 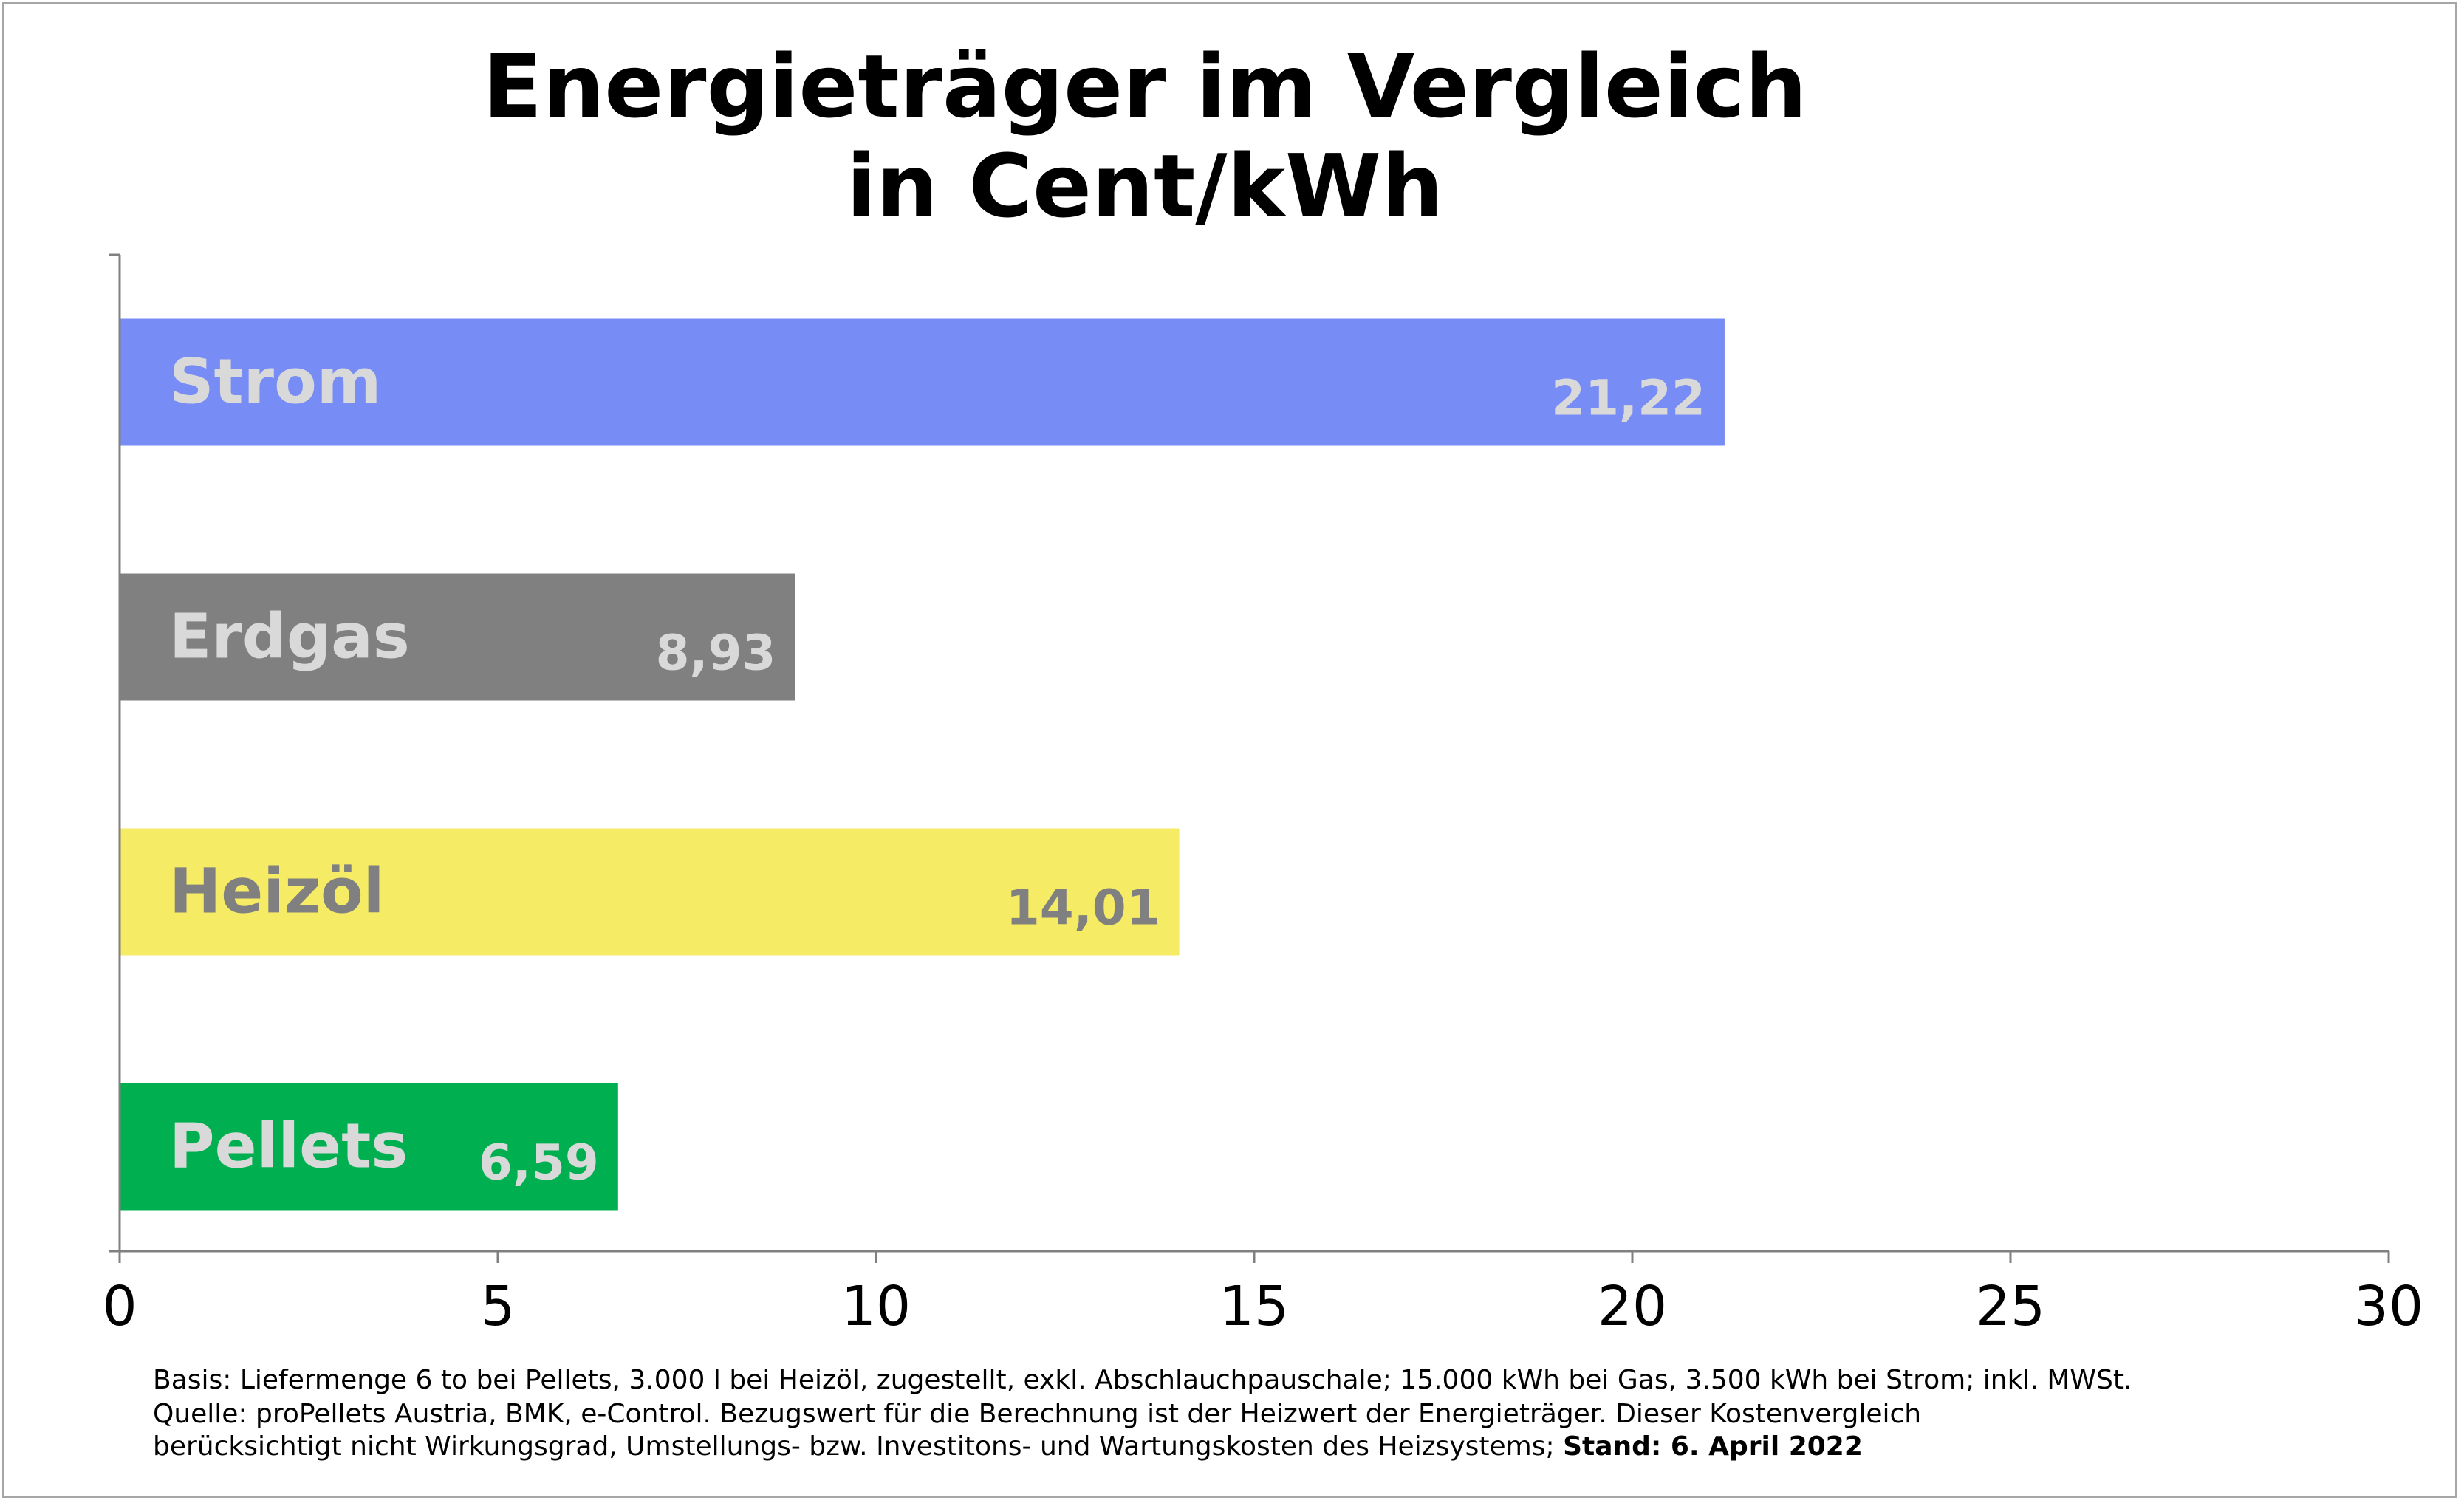 What do you see at coordinates (289, 636) in the screenshot?
I see `bar-category-label: Erdgas` at bounding box center [289, 636].